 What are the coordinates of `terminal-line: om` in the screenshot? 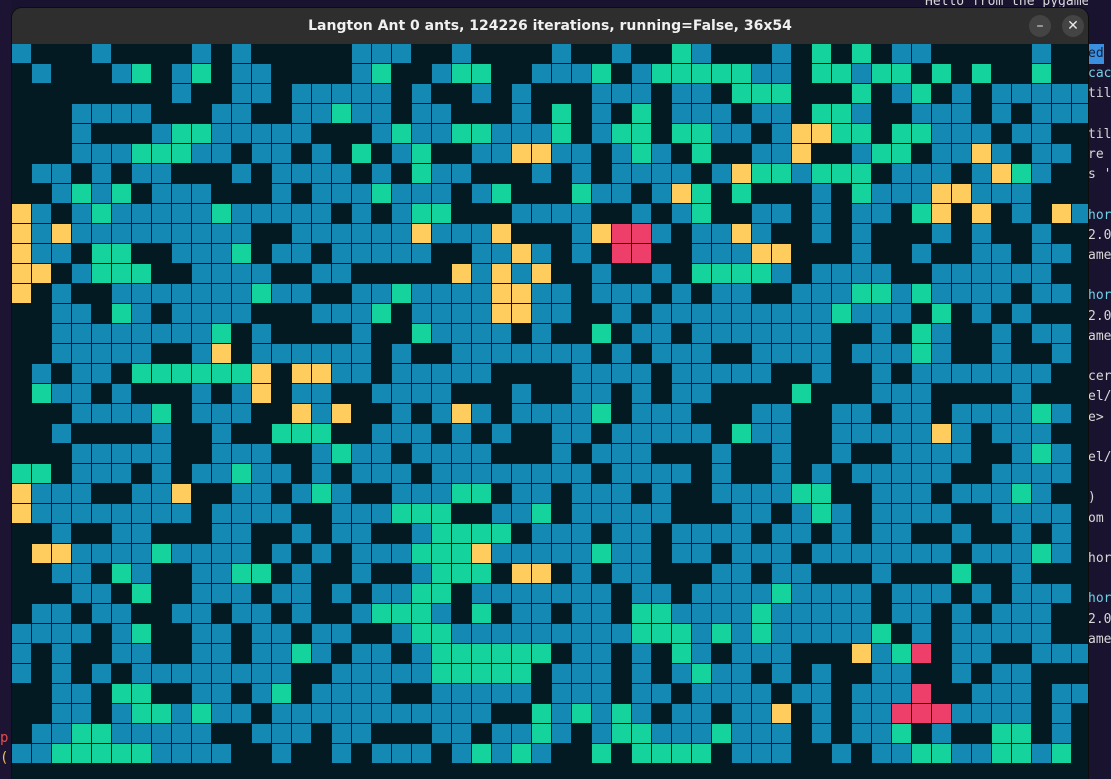 It's located at (1096, 518).